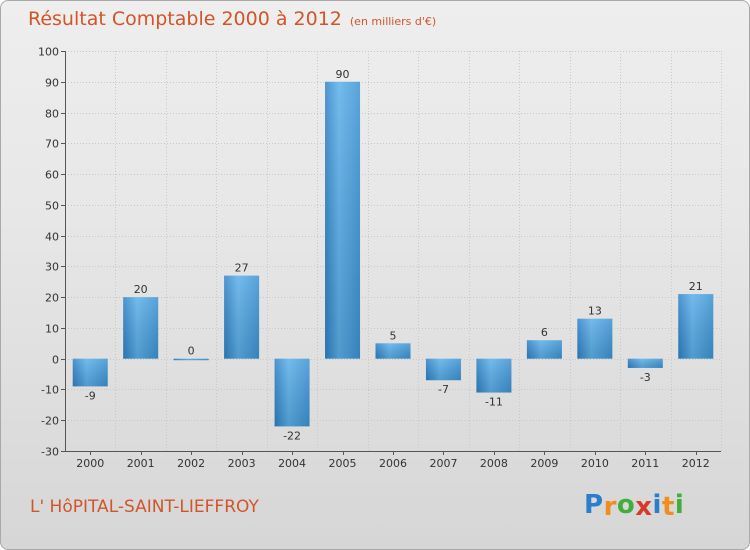 The height and width of the screenshot is (550, 750). What do you see at coordinates (52, 329) in the screenshot?
I see `y-tick-label: 10` at bounding box center [52, 329].